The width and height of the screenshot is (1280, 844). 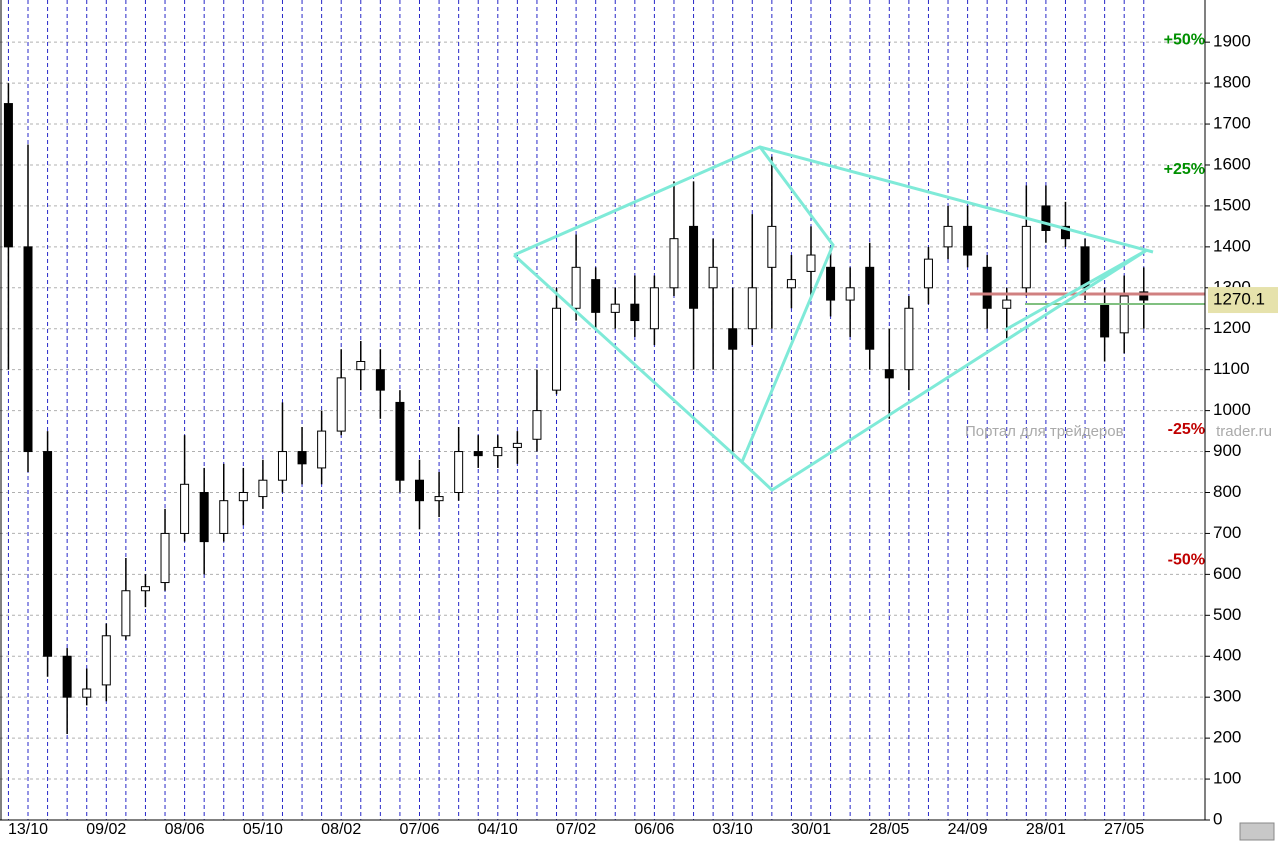 What do you see at coordinates (419, 829) in the screenshot?
I see `x-tick-label: 07/06` at bounding box center [419, 829].